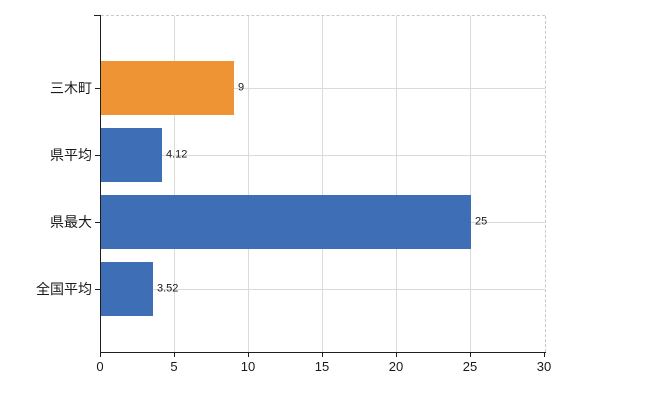  I want to click on y-axis-top-tick, so click(97, 15).